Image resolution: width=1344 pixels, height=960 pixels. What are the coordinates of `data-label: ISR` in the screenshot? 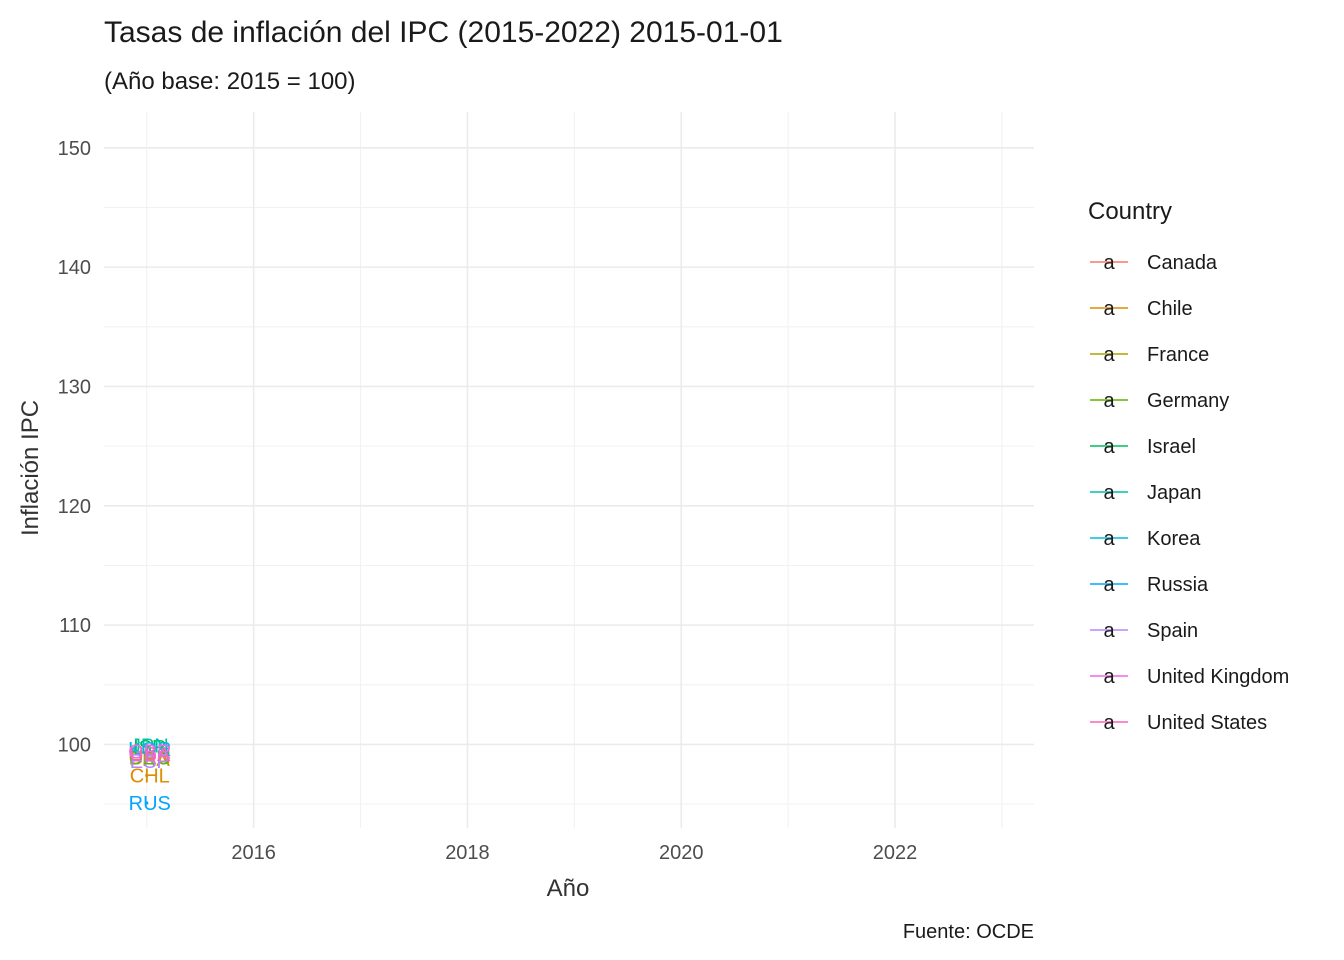 It's located at (149, 748).